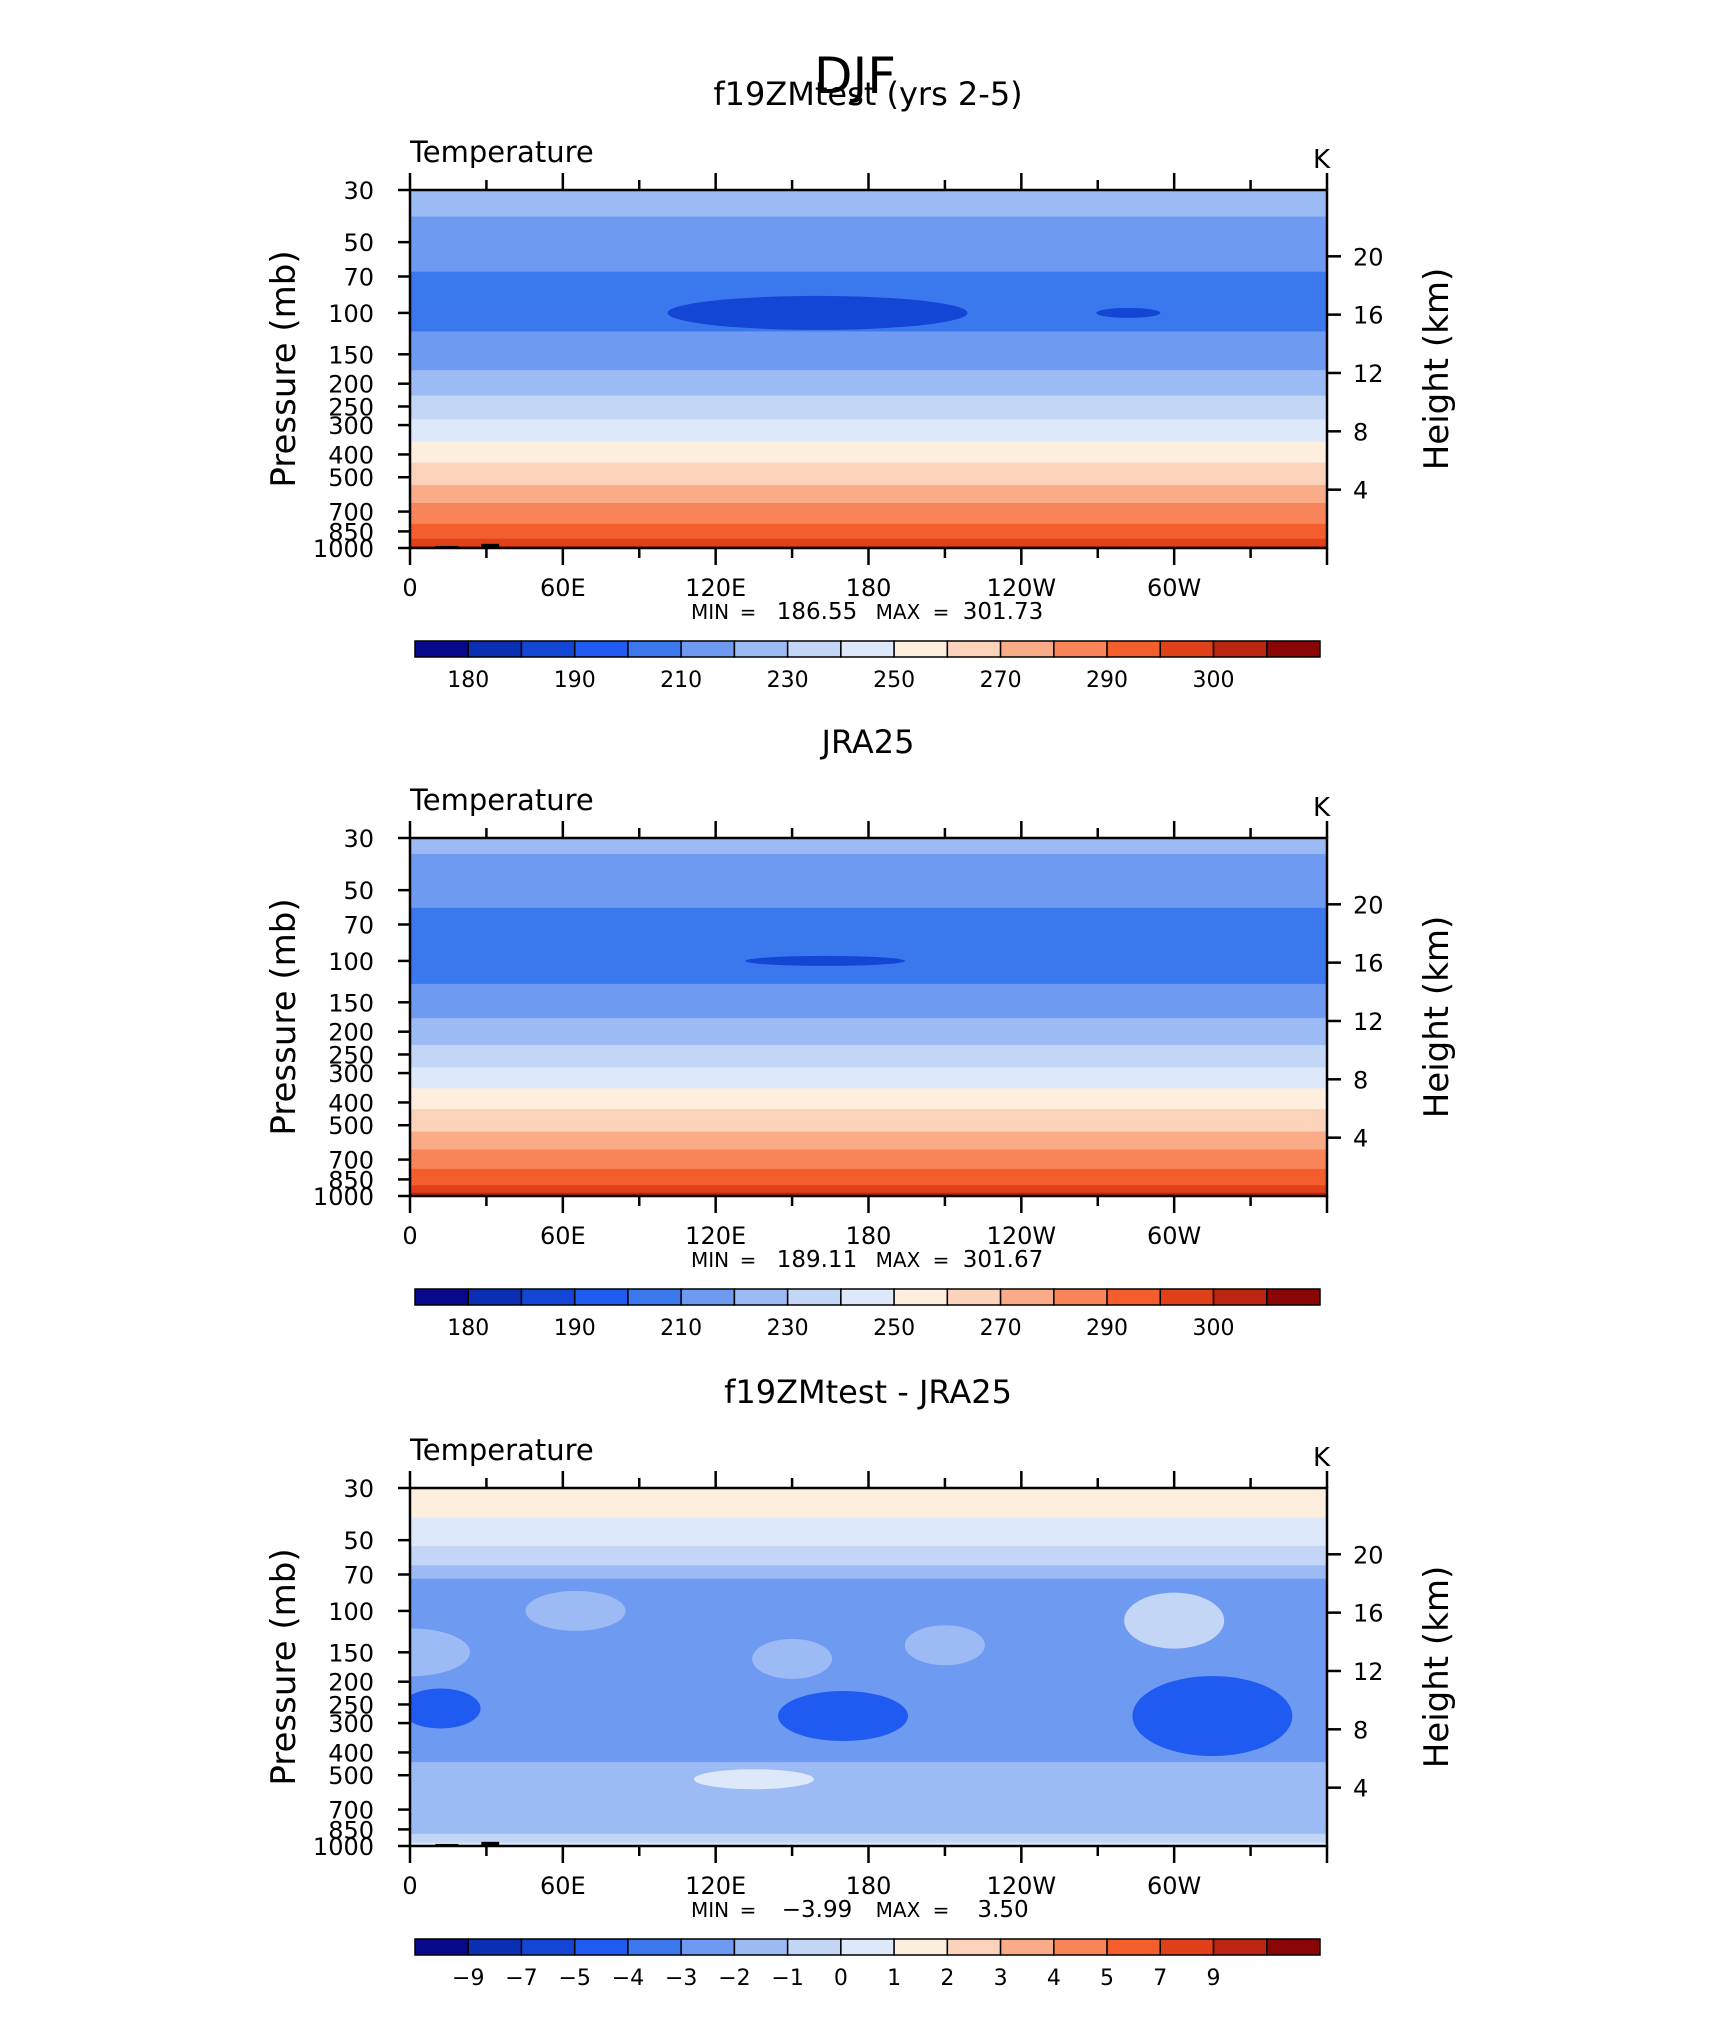  What do you see at coordinates (1360, 491) in the screenshot?
I see `y2-tick-label: 4` at bounding box center [1360, 491].